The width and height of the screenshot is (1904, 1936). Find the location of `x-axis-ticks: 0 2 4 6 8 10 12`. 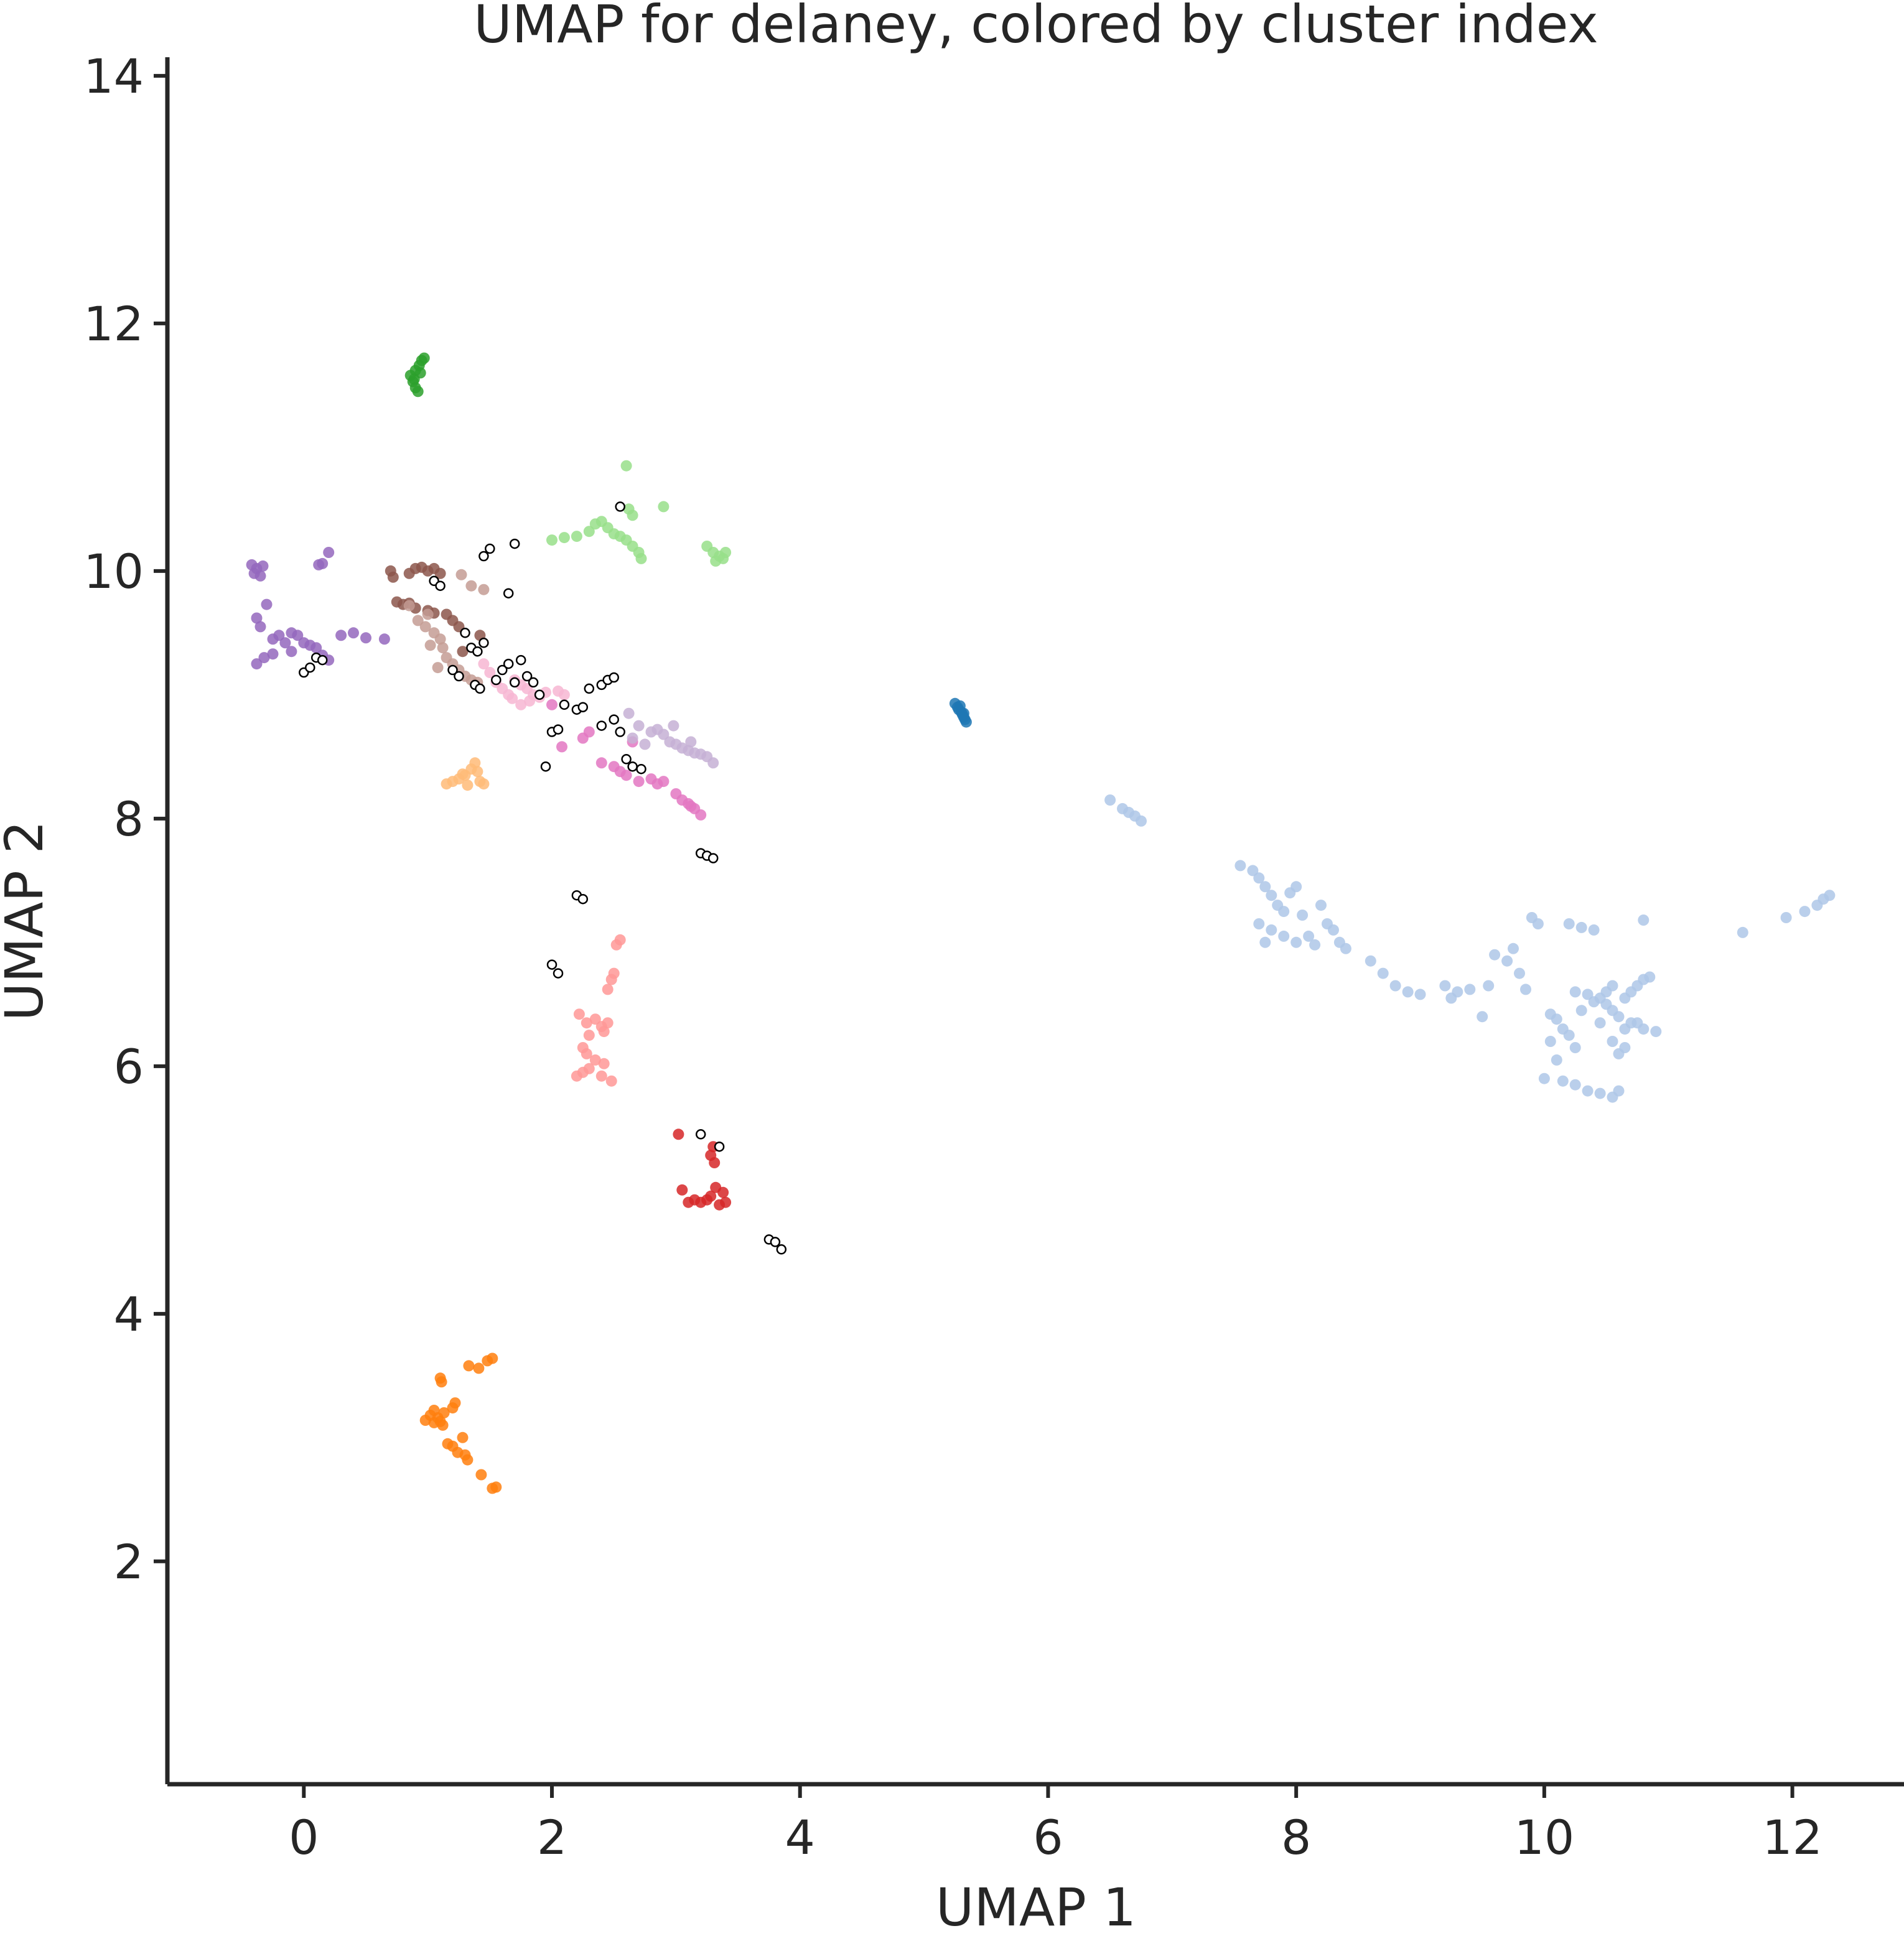

x-axis-ticks: 0 2 4 6 8 10 12 is located at coordinates (1055, 1824).